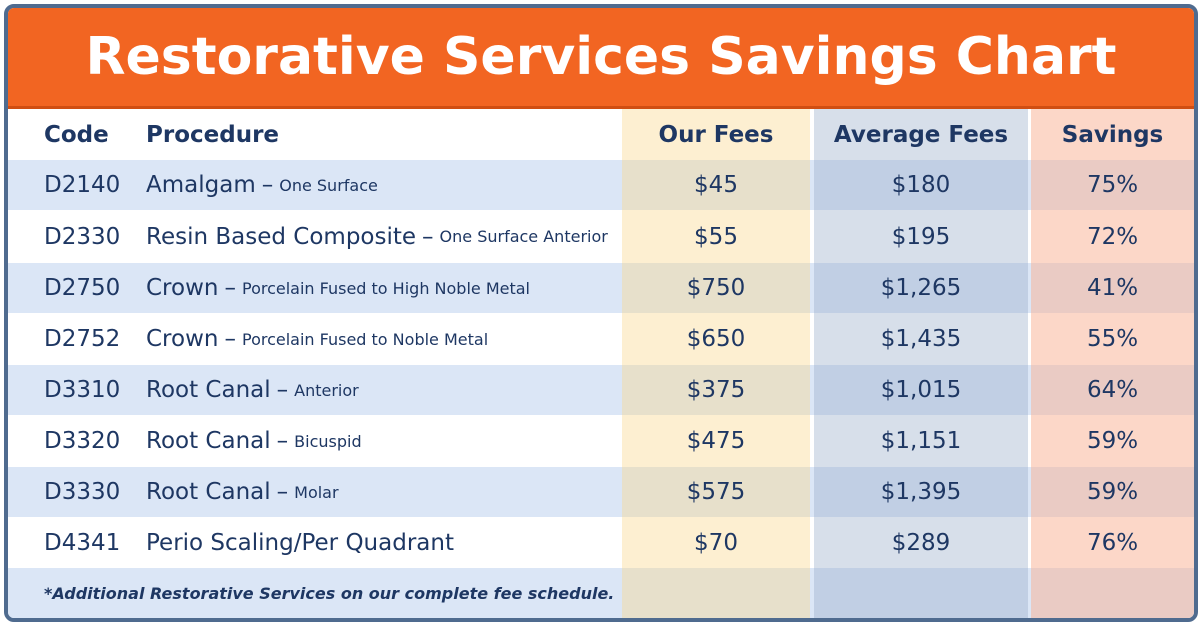 Image resolution: width=1200 pixels, height=624 pixels. Describe the element at coordinates (921, 236) in the screenshot. I see `average-fee: $195` at that location.